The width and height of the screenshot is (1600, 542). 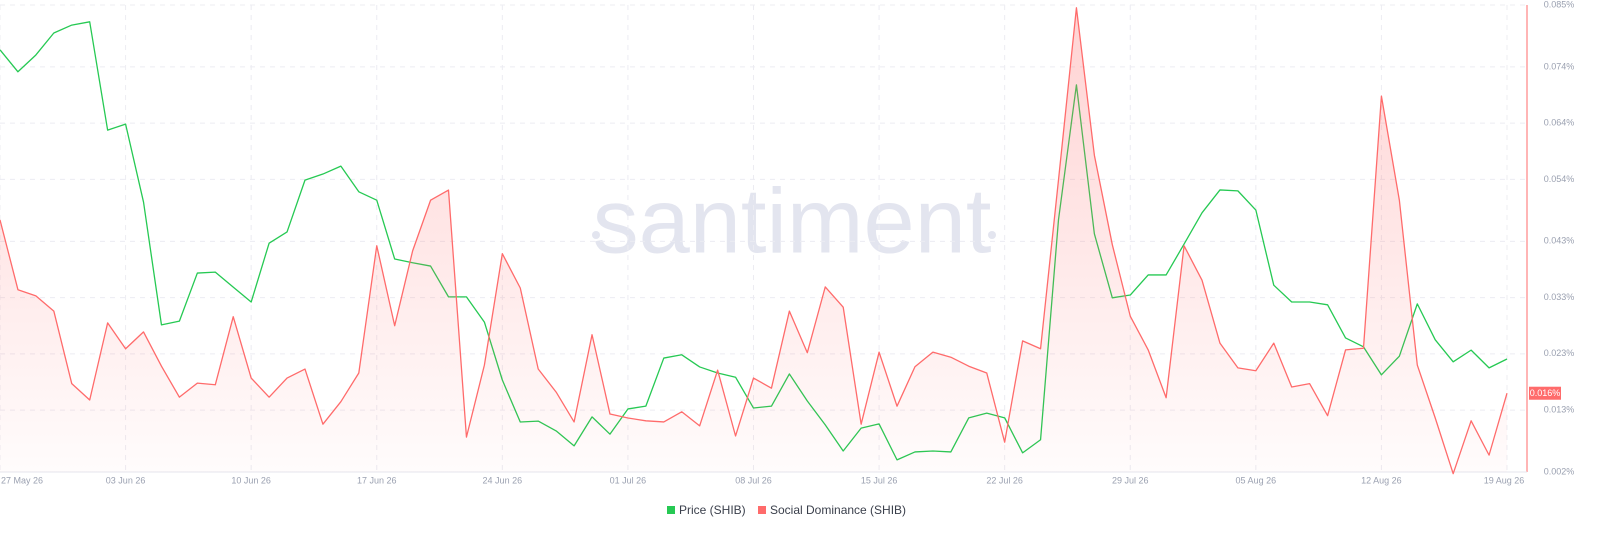 What do you see at coordinates (1559, 179) in the screenshot?
I see `y2-tick-label: 0.054%` at bounding box center [1559, 179].